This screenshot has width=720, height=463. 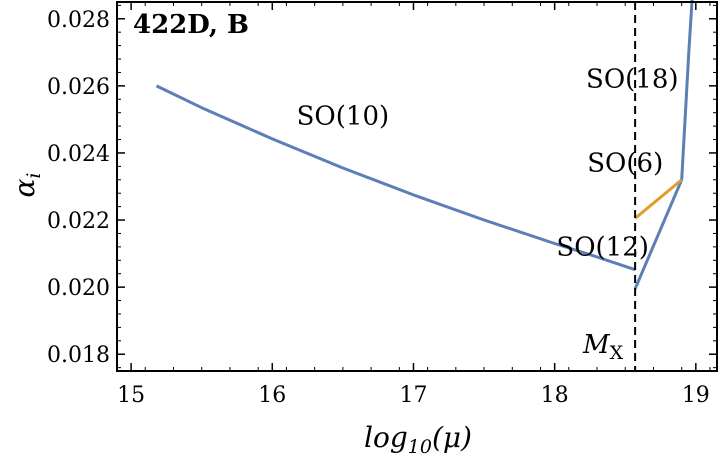 I want to click on y-tick-label: 0.020, so click(x=78, y=288).